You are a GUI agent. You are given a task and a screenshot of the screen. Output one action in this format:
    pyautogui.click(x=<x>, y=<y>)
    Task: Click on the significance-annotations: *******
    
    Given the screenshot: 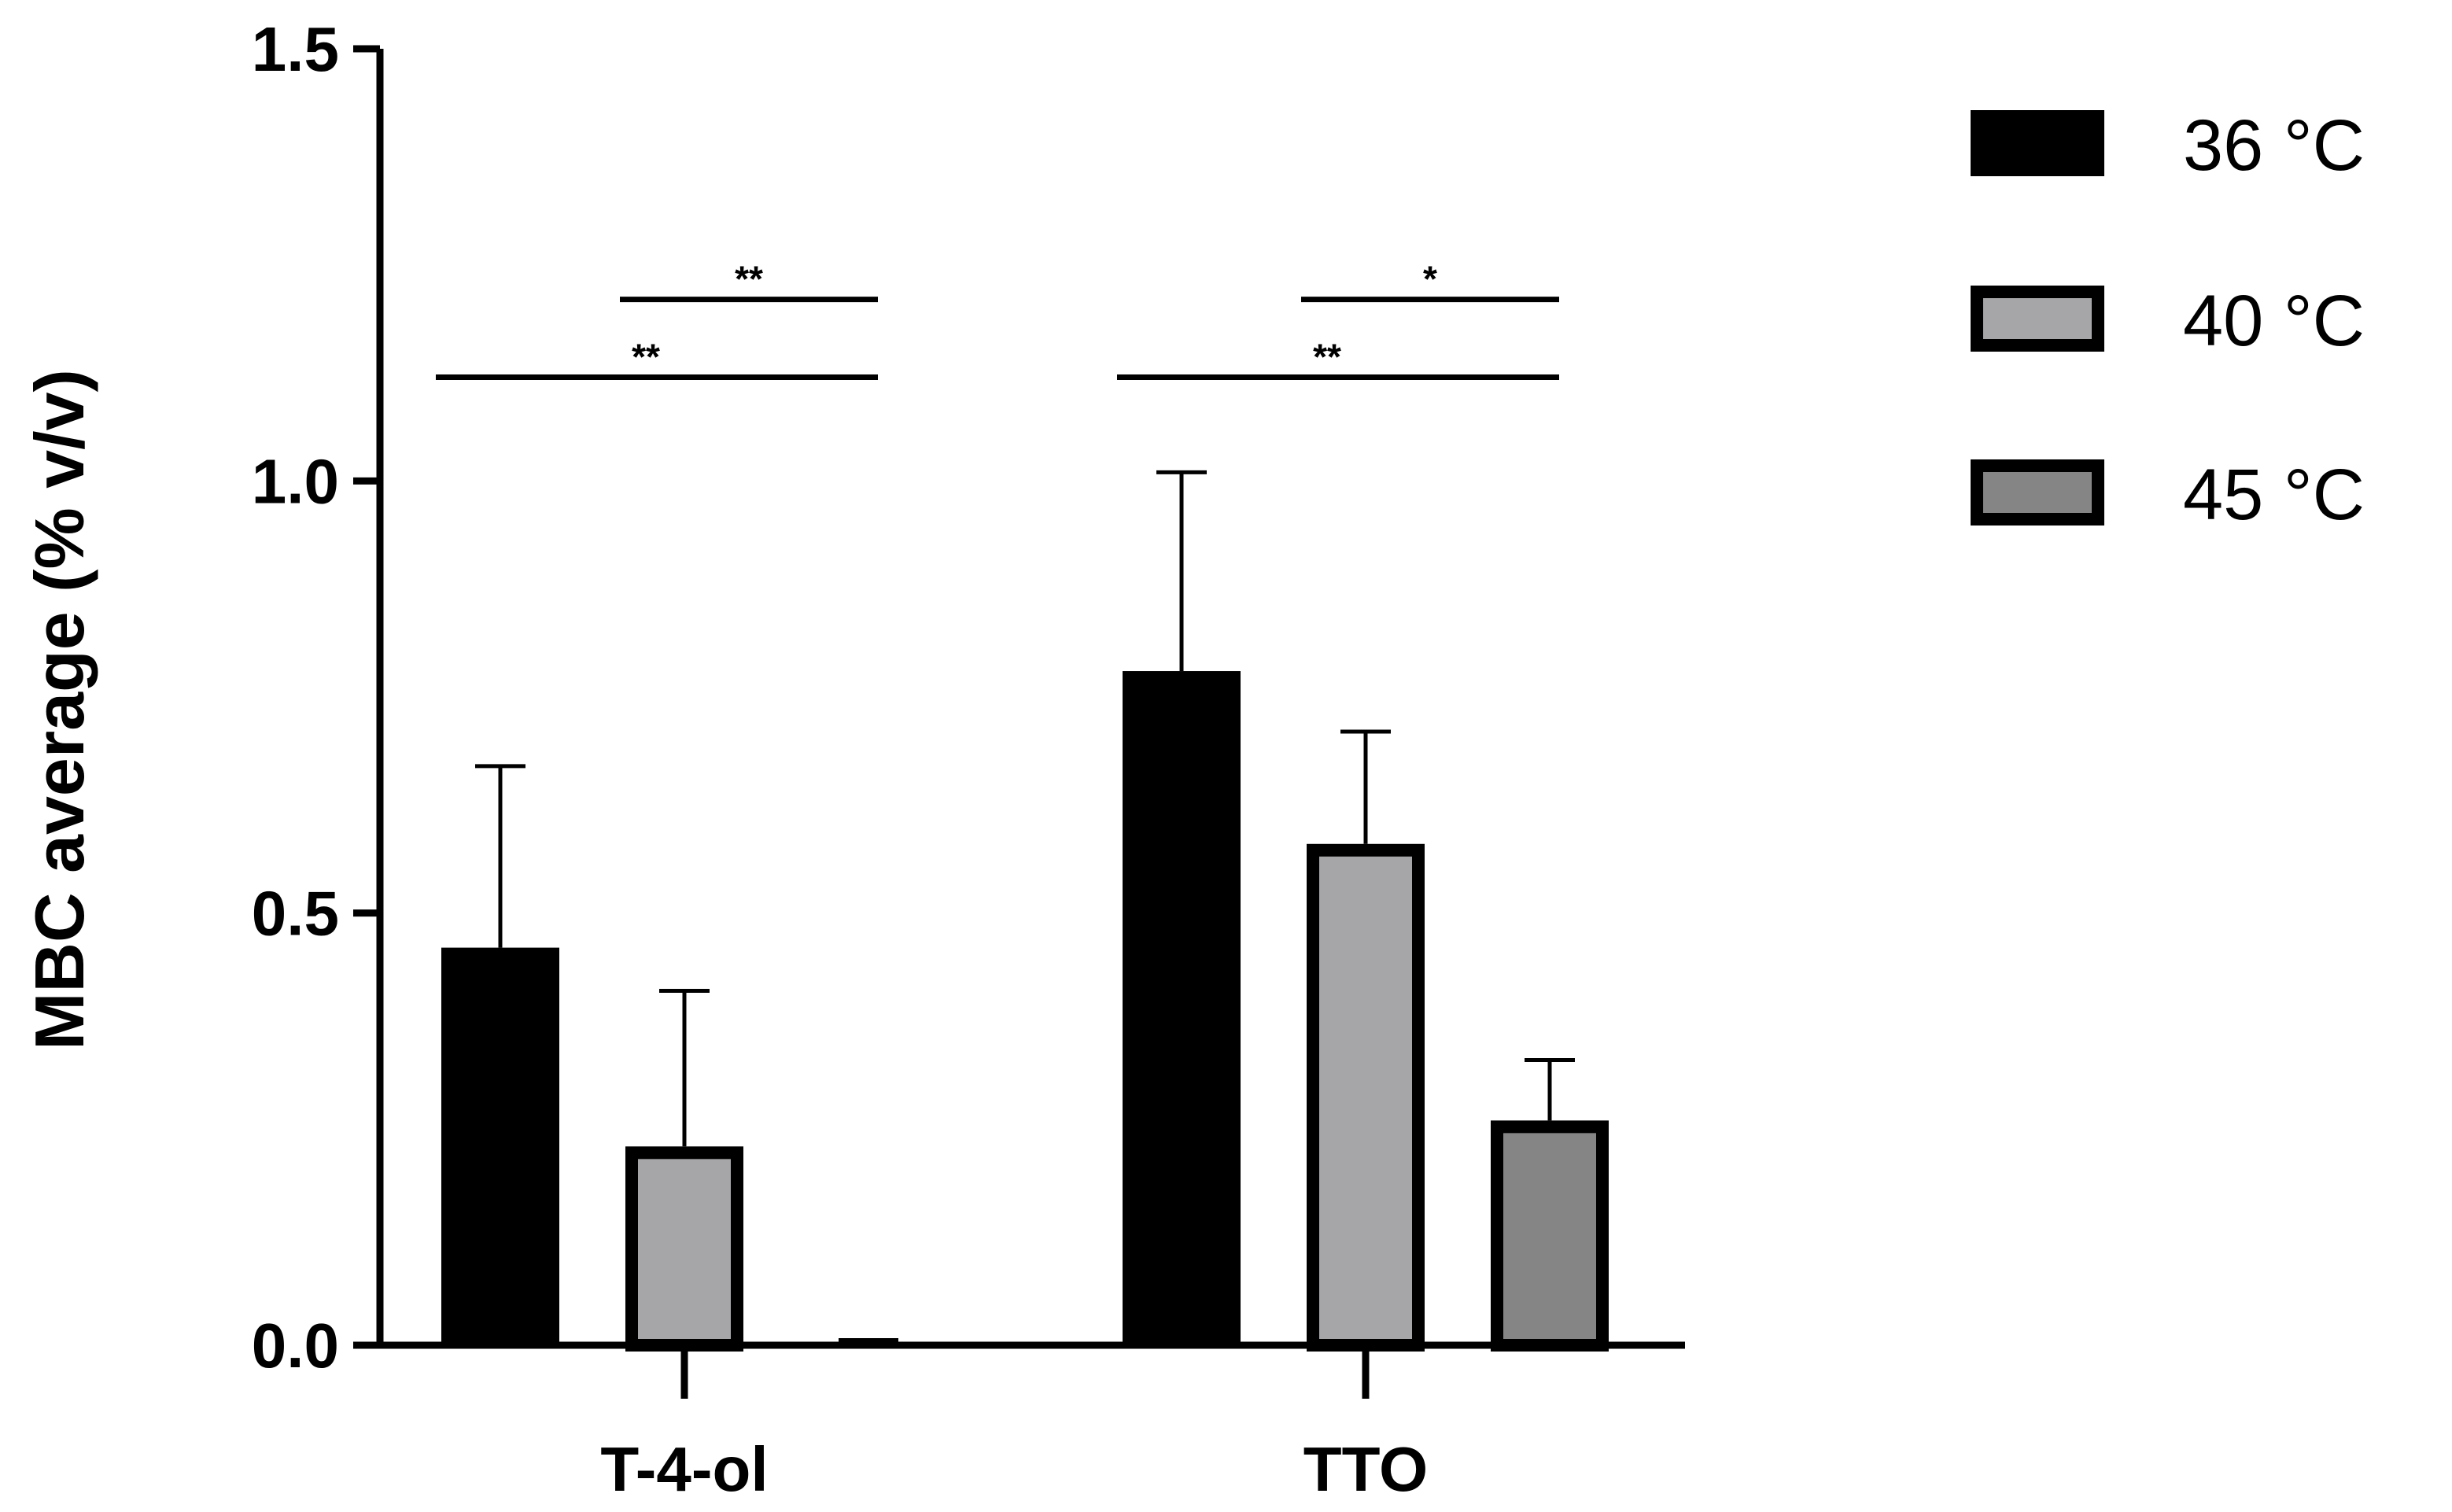 What is the action you would take?
    pyautogui.click(x=997, y=319)
    